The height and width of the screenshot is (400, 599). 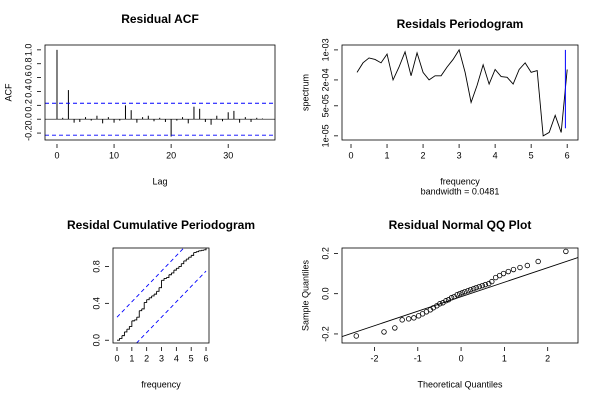 What do you see at coordinates (460, 225) in the screenshot?
I see `chart-title: Residual Normal QQ Plot` at bounding box center [460, 225].